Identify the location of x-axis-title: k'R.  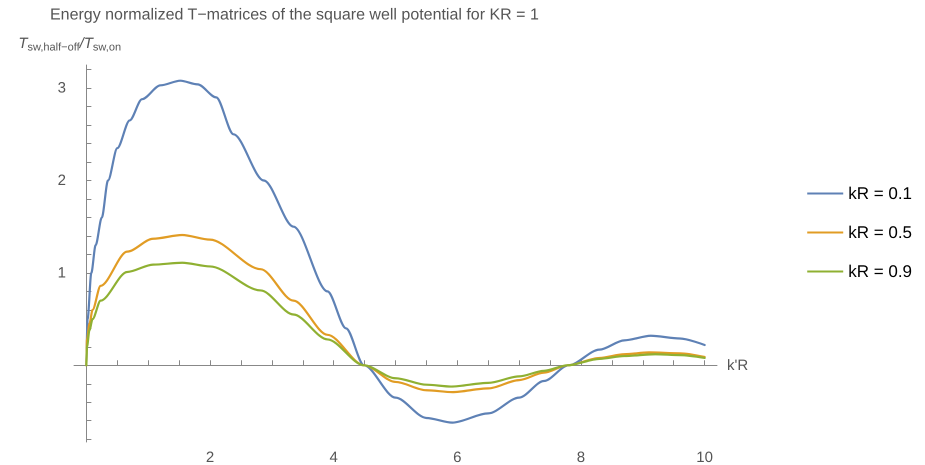
(737, 365).